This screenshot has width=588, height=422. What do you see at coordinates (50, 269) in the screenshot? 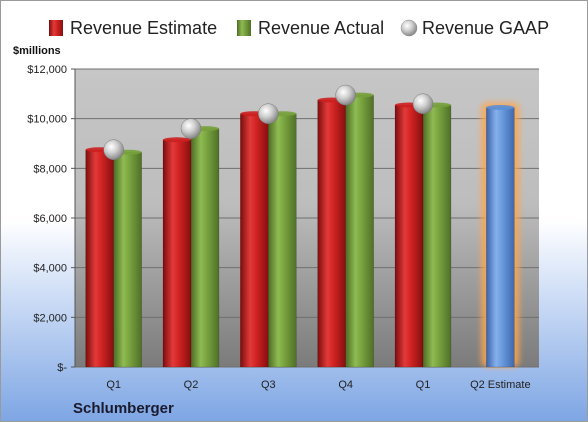
I see `y-tick-label: $4,000` at bounding box center [50, 269].